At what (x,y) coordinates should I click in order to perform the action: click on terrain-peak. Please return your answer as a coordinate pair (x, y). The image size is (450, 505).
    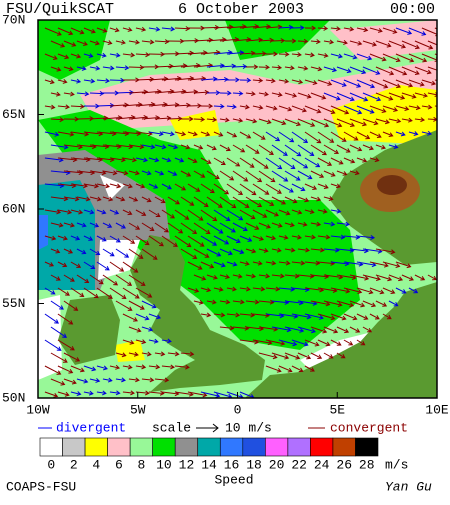
    Looking at the image, I should click on (392, 185).